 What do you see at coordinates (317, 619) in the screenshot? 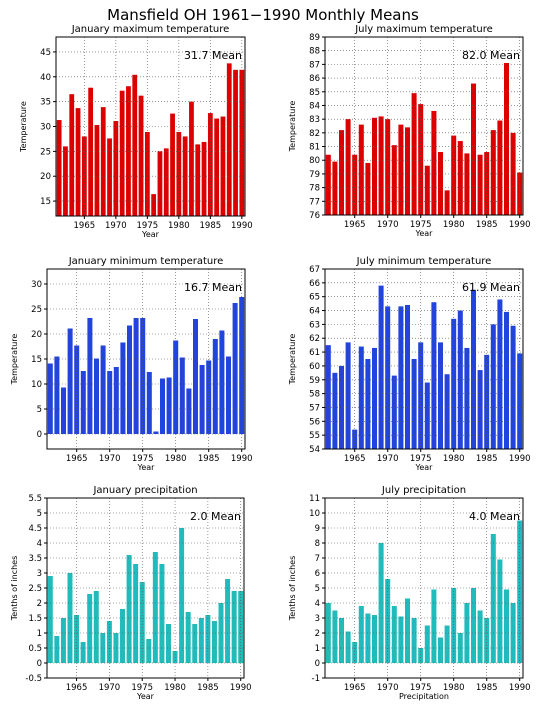
I see `y-tick-label: 3` at bounding box center [317, 619].